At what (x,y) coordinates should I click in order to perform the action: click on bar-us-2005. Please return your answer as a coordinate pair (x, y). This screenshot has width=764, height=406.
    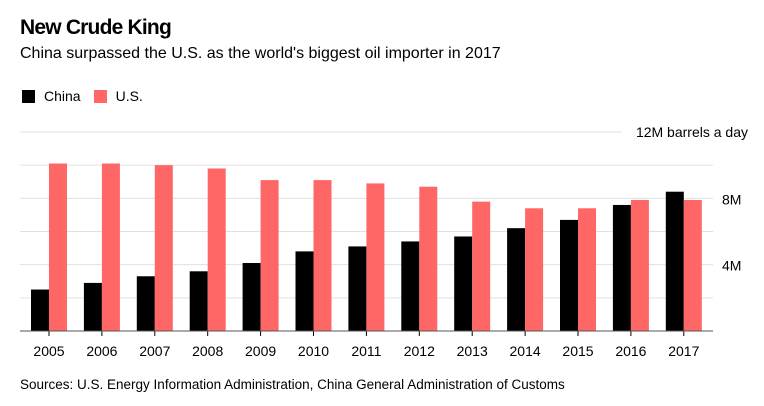
    Looking at the image, I should click on (58, 247).